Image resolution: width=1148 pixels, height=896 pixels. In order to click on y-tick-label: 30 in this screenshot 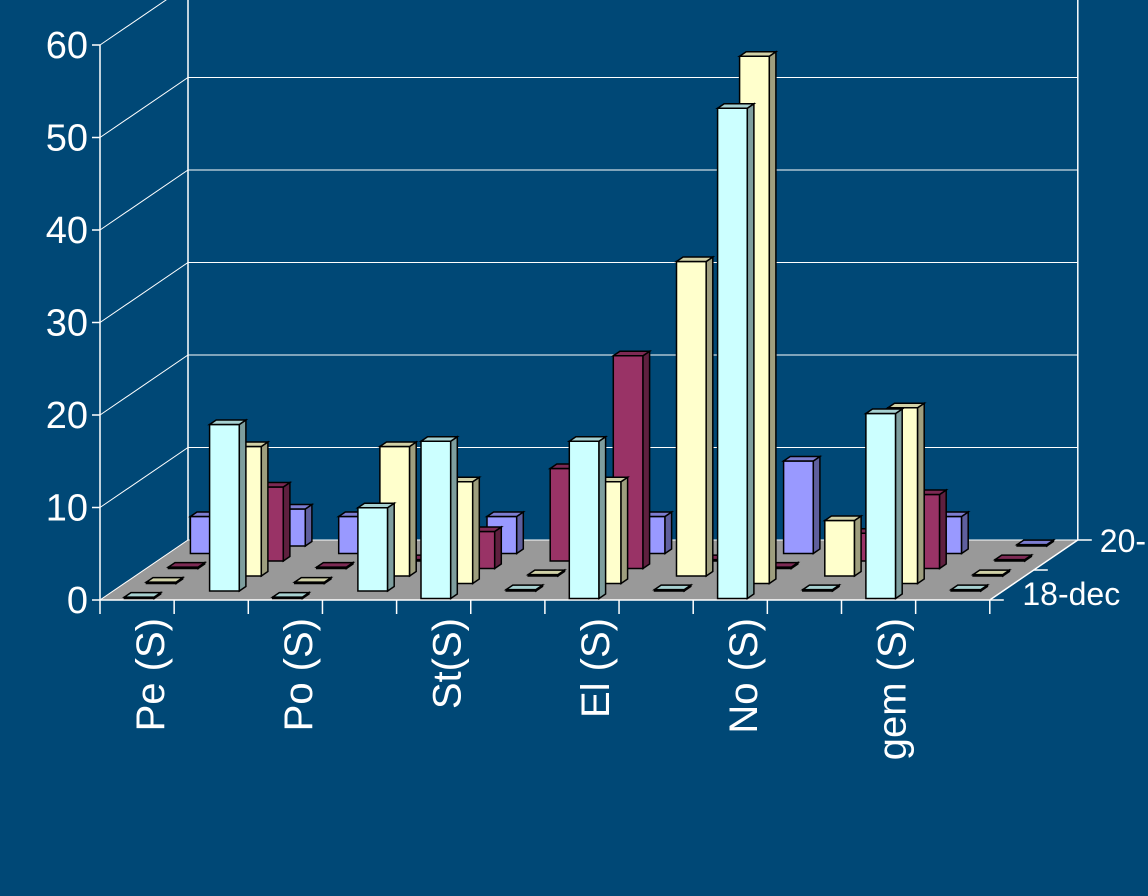, I will do `click(67, 324)`.